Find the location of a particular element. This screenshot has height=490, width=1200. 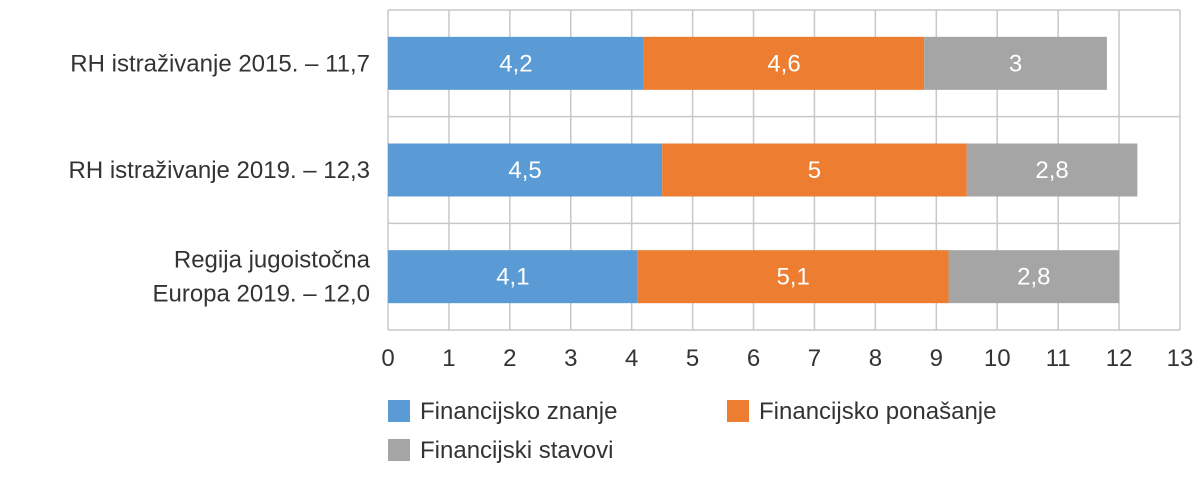

x-tick-label: 9 is located at coordinates (936, 358).